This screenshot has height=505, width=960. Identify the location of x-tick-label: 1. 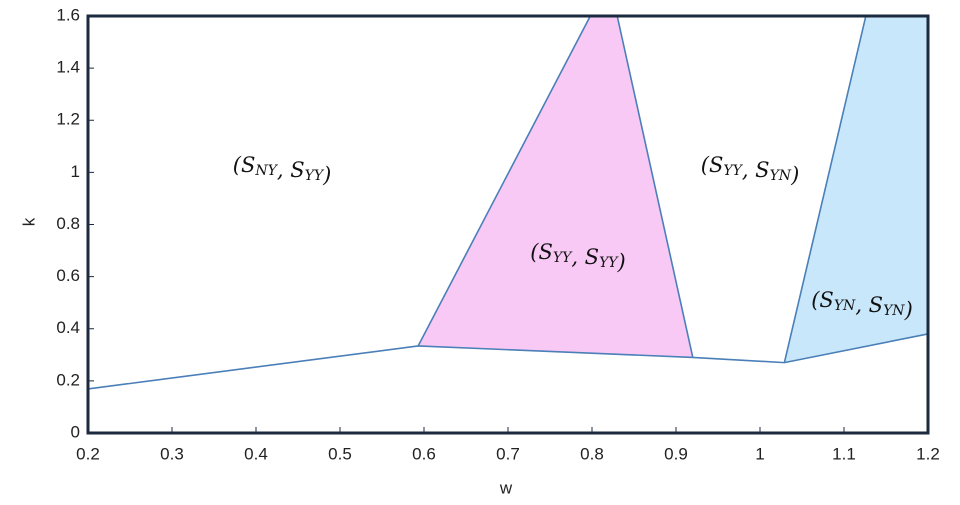
(759, 453).